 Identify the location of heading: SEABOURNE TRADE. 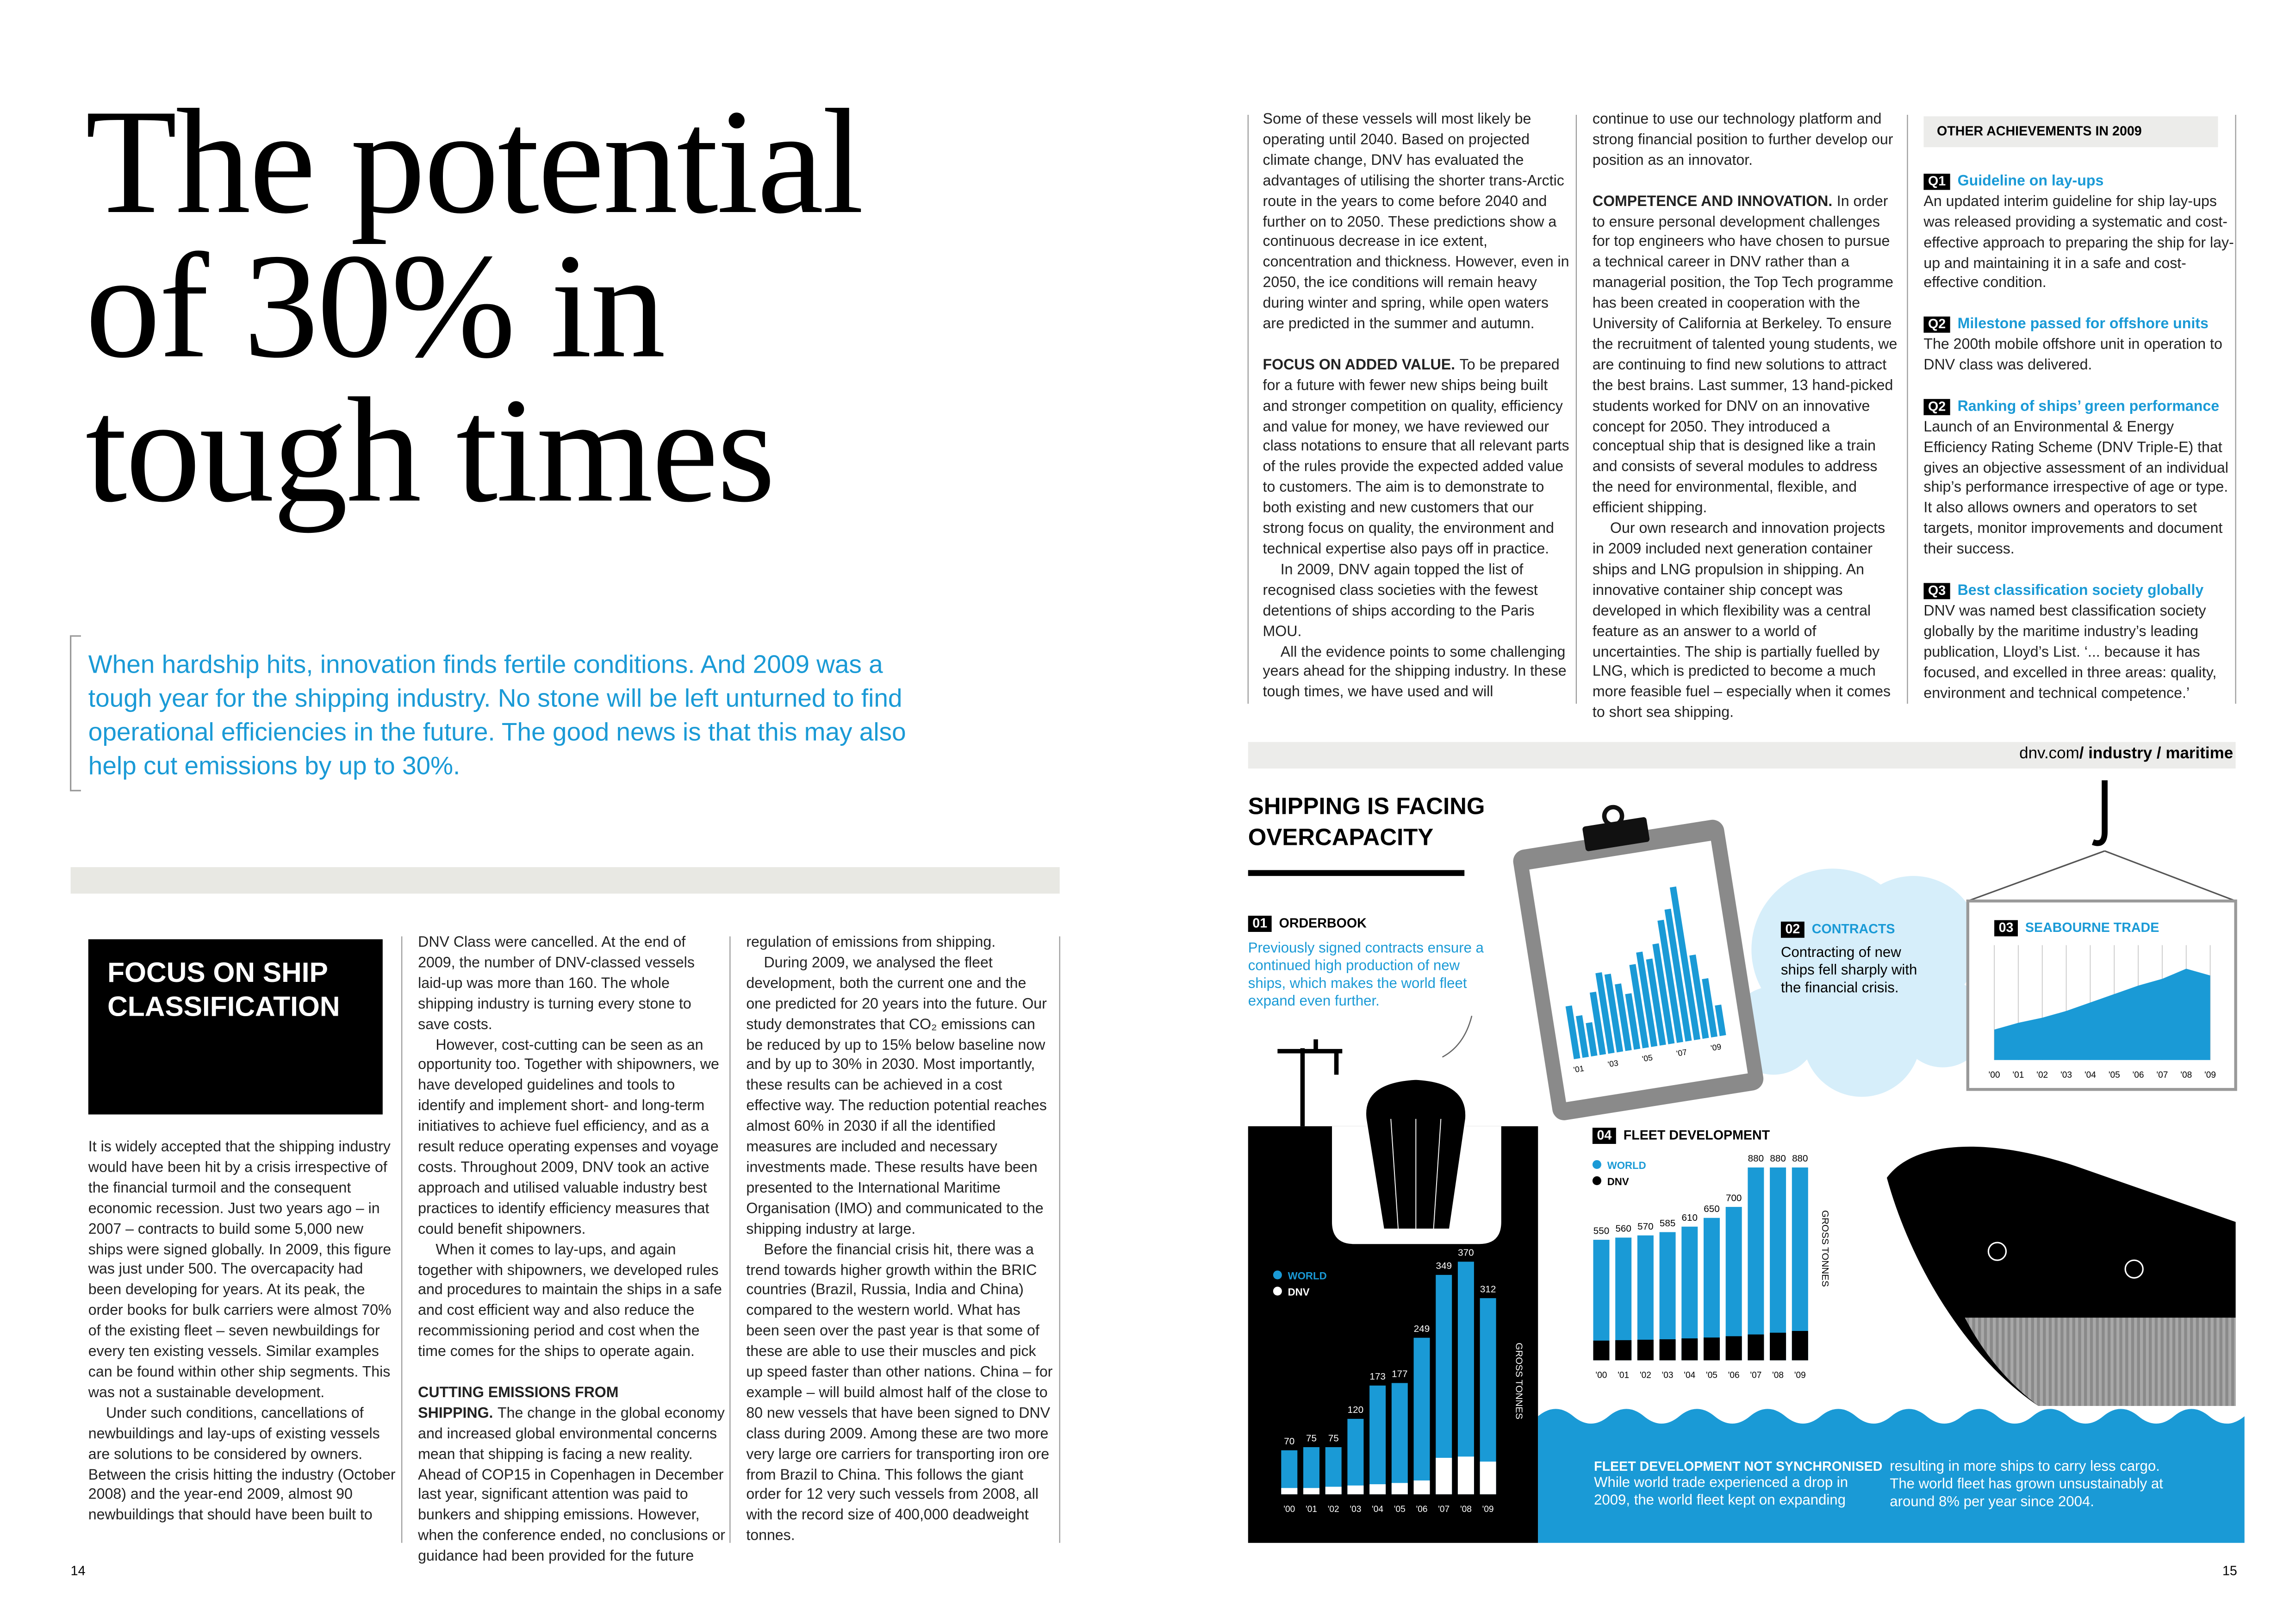
(2092, 927).